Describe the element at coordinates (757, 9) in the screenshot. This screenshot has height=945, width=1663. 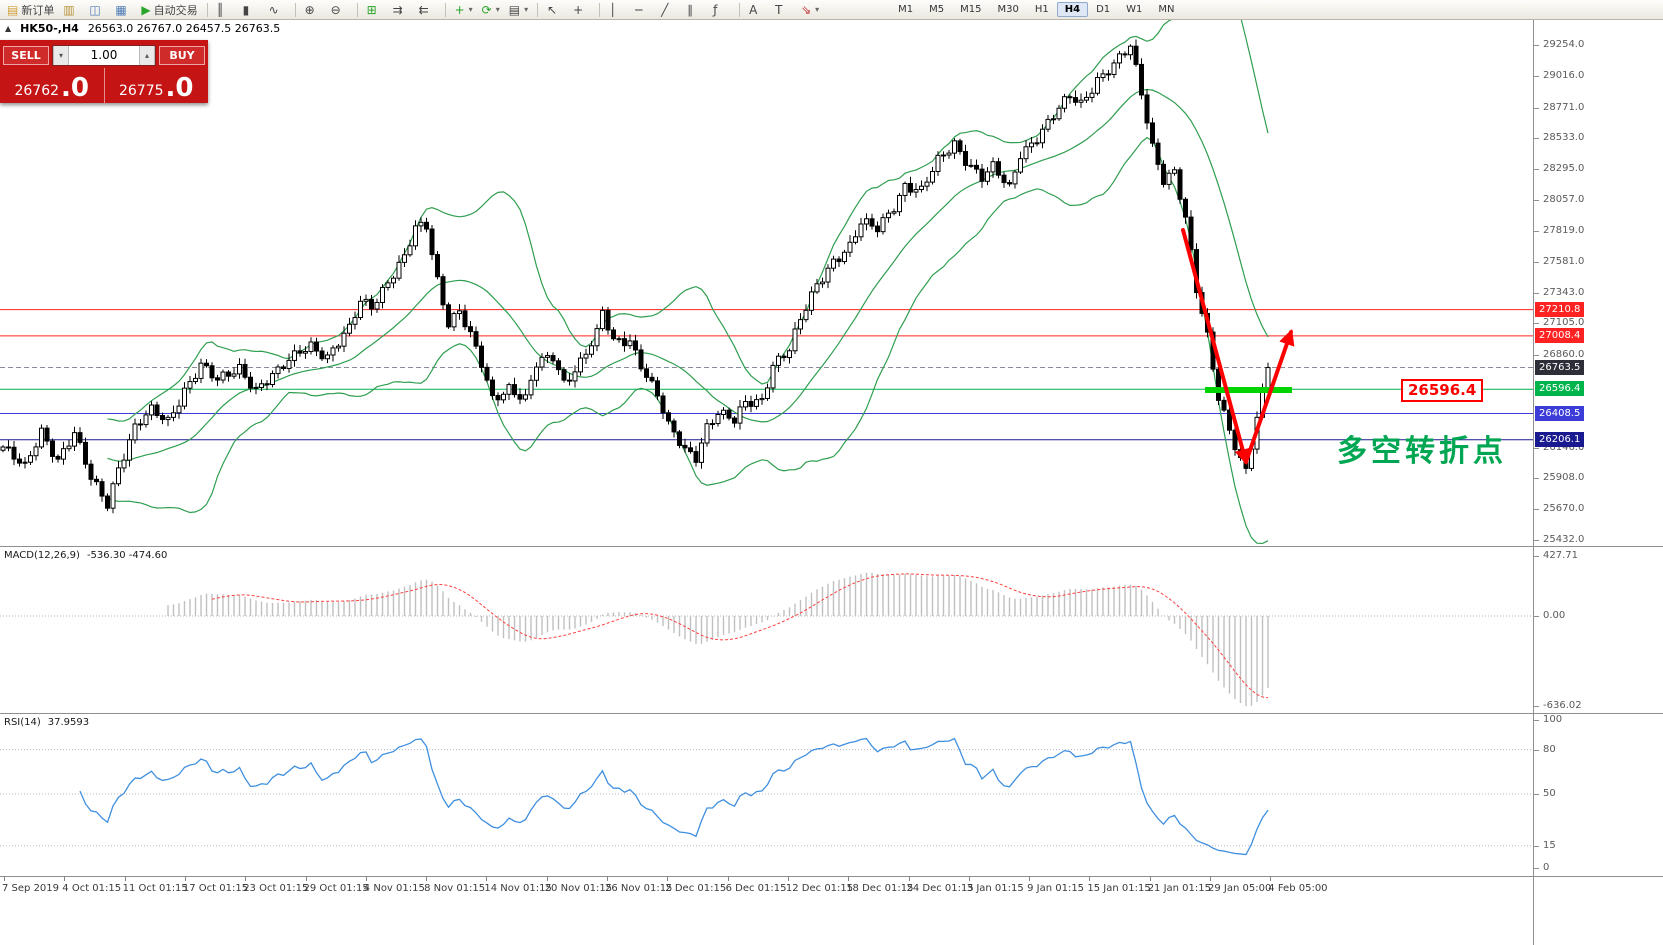
I see `text-button: A` at that location.